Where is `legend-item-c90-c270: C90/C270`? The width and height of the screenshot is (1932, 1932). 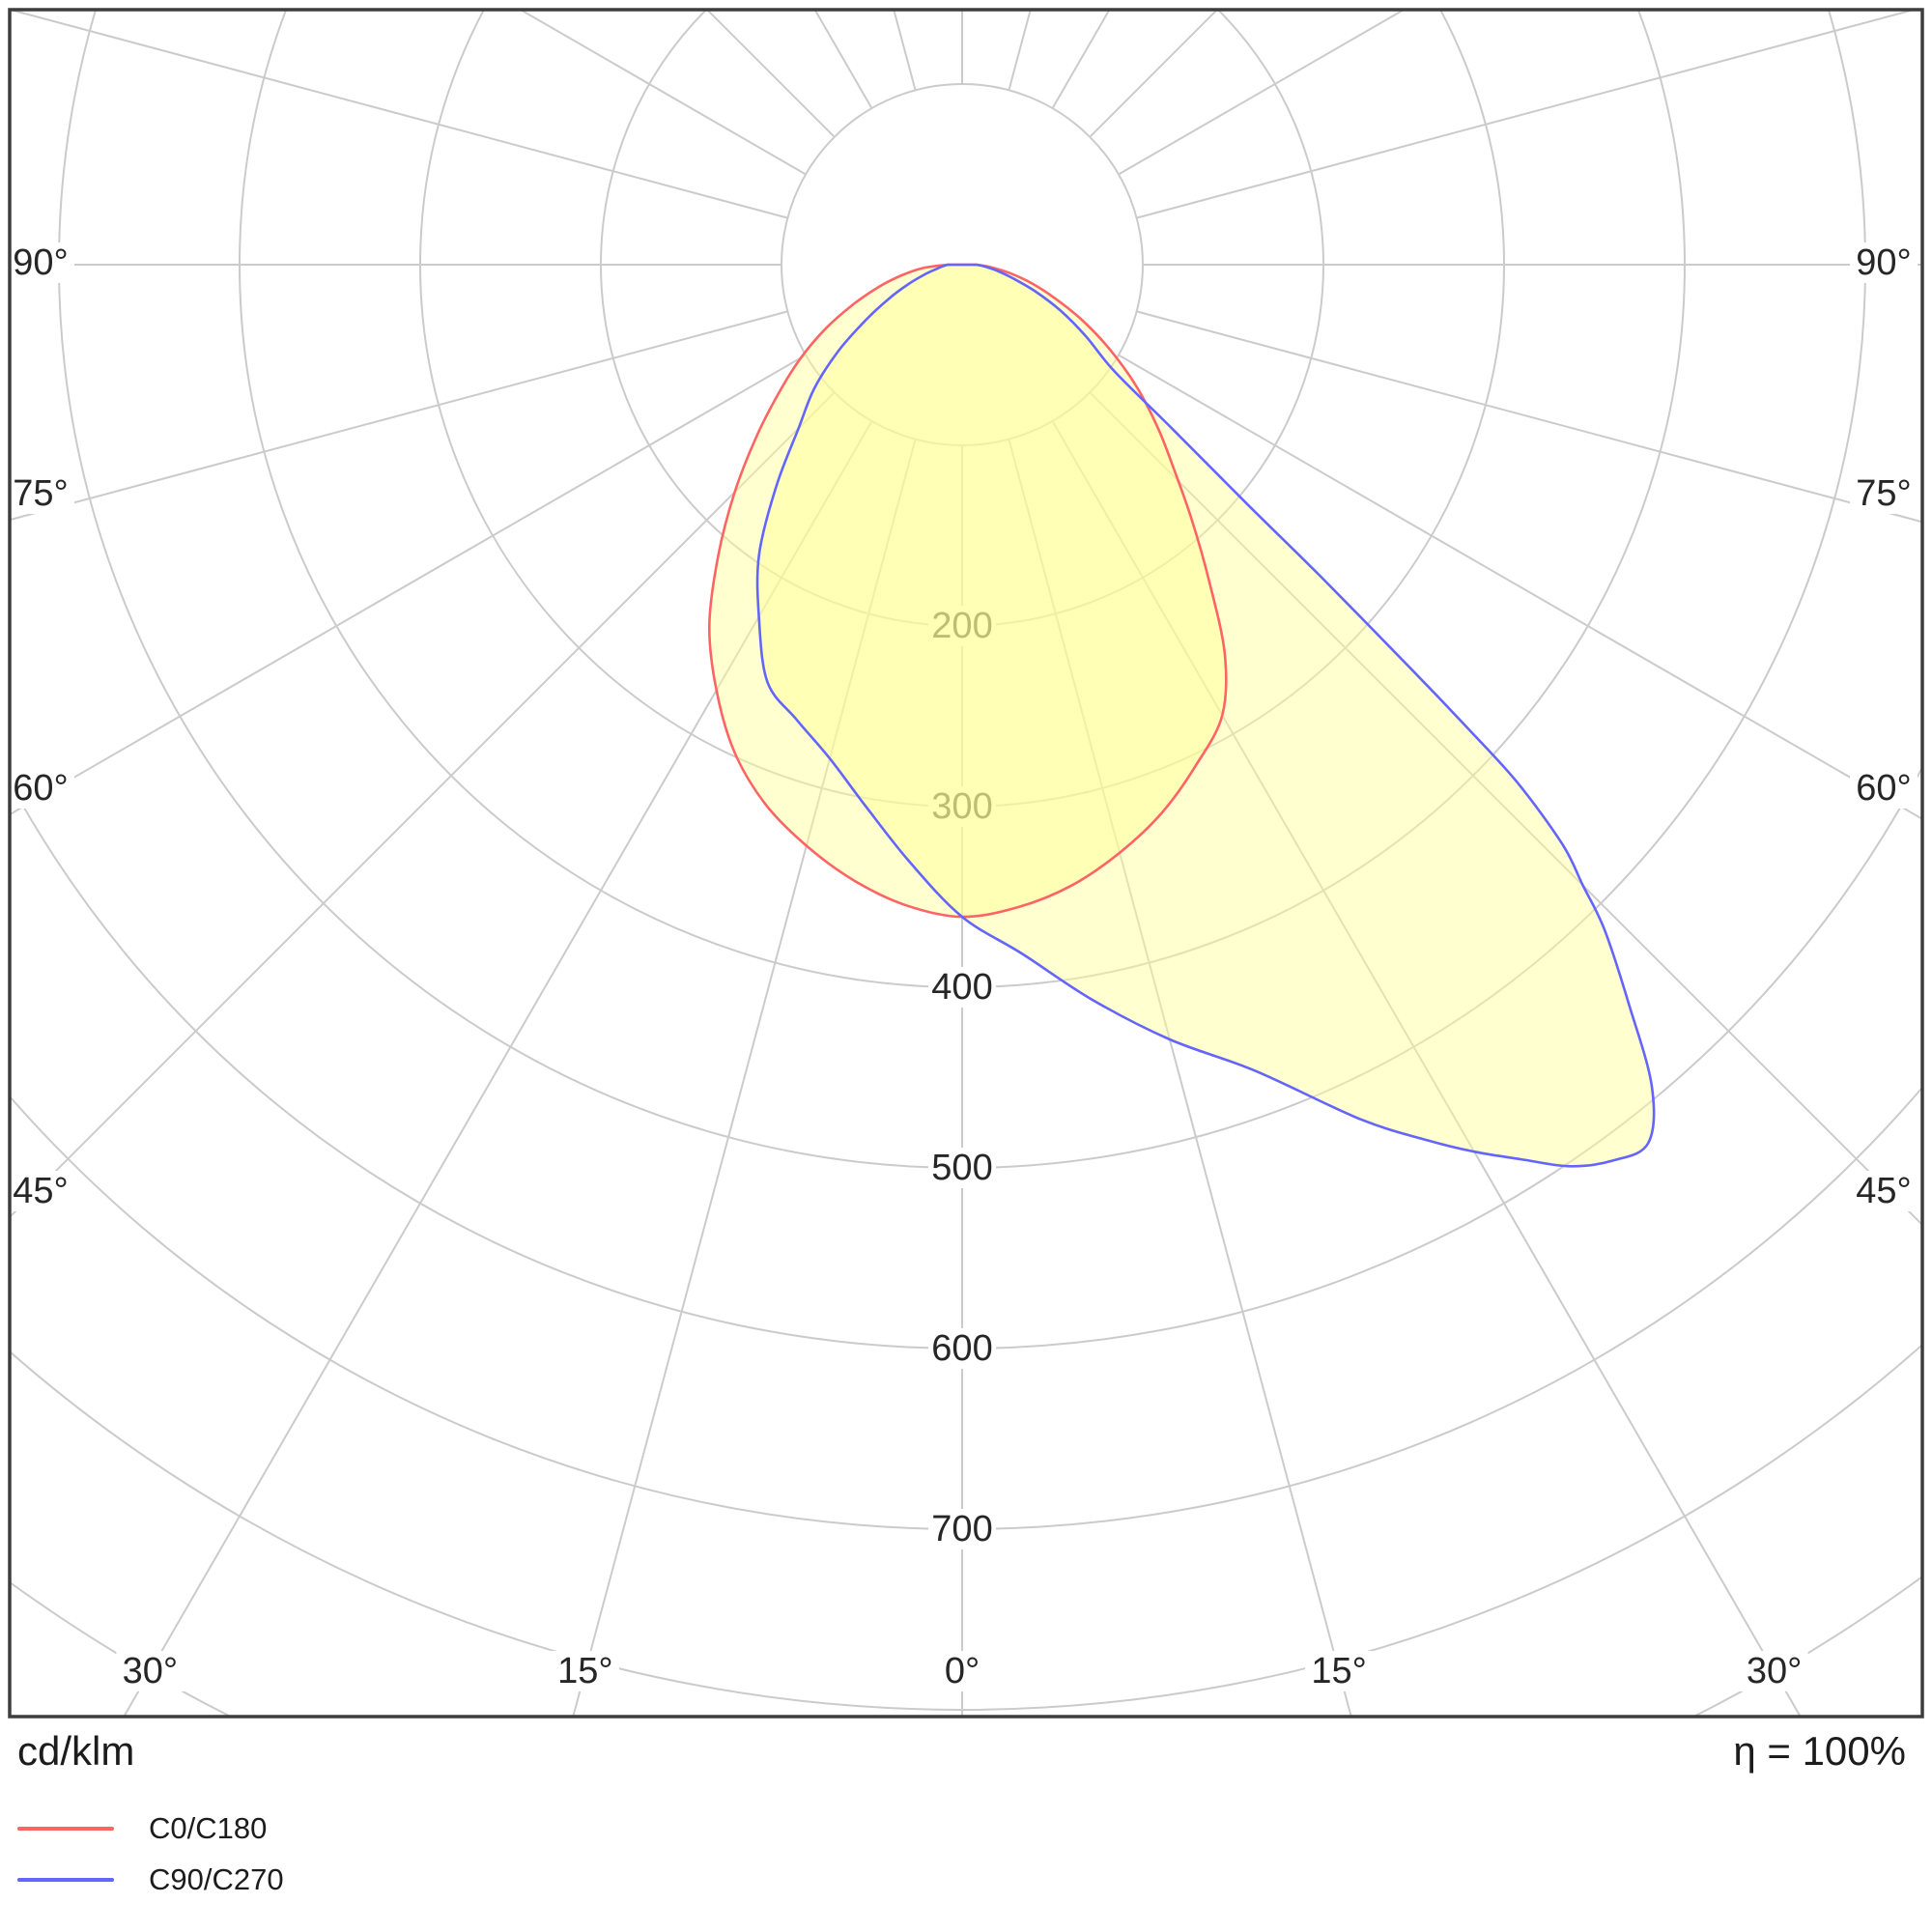 legend-item-c90-c270: C90/C270 is located at coordinates (150, 1880).